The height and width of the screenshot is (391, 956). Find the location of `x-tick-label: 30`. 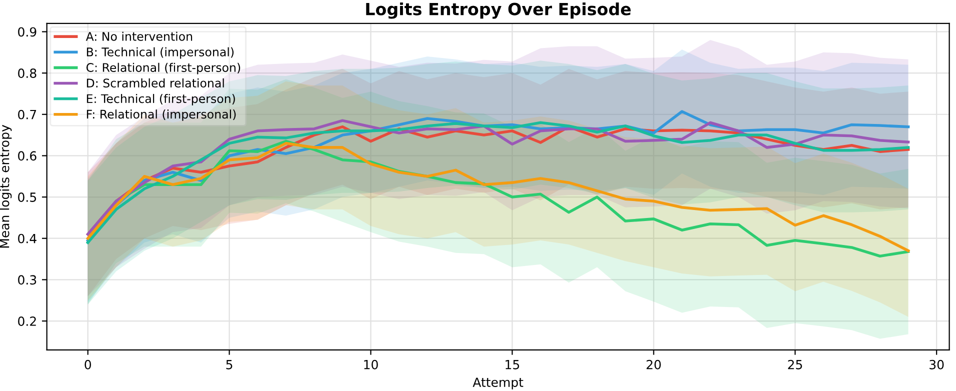

x-tick-label: 30 is located at coordinates (937, 365).